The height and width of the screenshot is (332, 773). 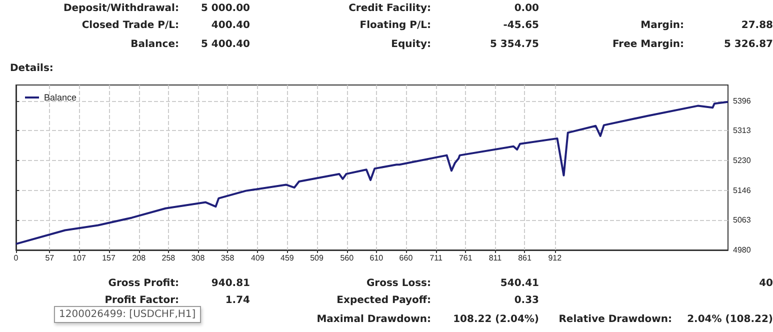 What do you see at coordinates (742, 220) in the screenshot?
I see `y-tick-label: 5063` at bounding box center [742, 220].